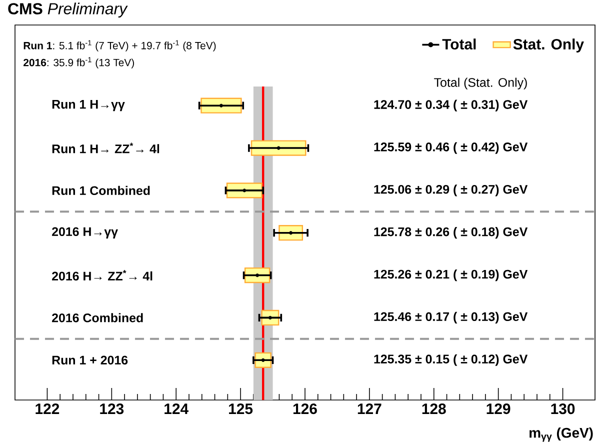 The image size is (596, 443). What do you see at coordinates (48, 409) in the screenshot?
I see `x-tick-label: 122` at bounding box center [48, 409].